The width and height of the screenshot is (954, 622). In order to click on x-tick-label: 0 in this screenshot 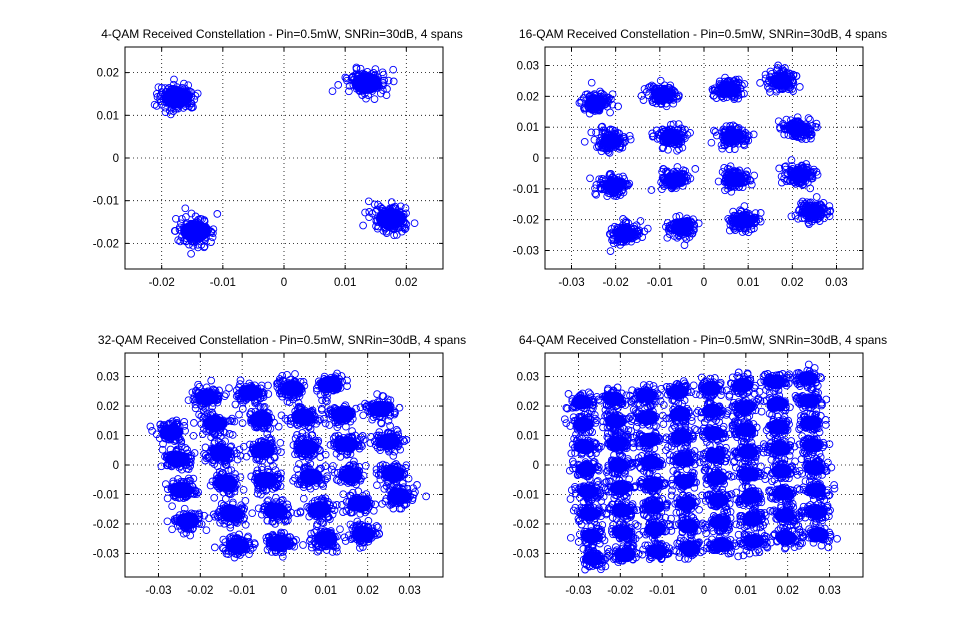, I will do `click(284, 283)`.